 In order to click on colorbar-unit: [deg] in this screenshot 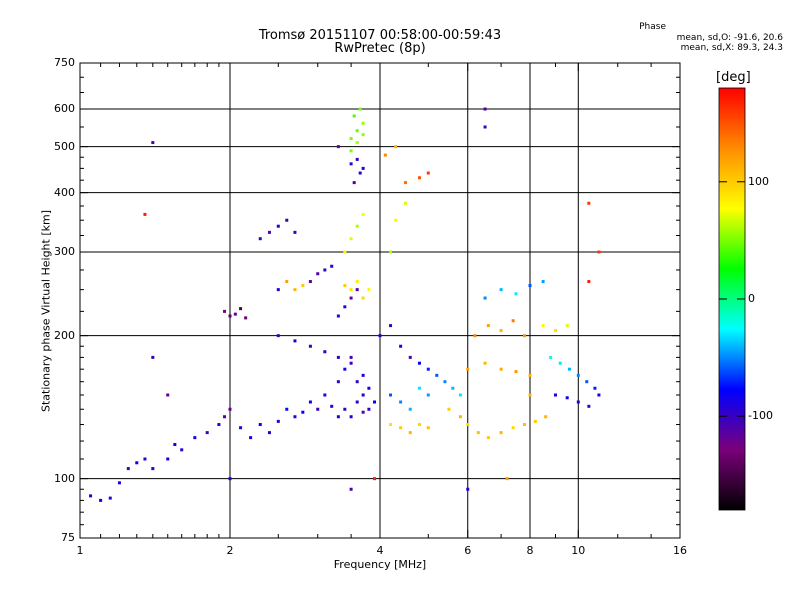, I will do `click(733, 77)`.